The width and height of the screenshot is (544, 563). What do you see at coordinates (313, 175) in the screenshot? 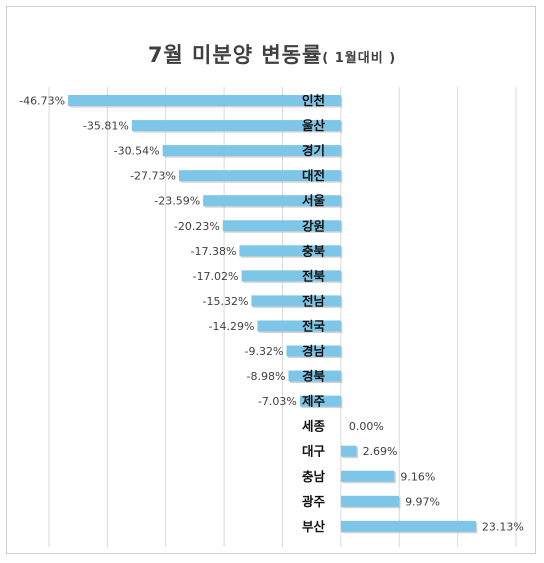
I see `category-label: 대전` at bounding box center [313, 175].